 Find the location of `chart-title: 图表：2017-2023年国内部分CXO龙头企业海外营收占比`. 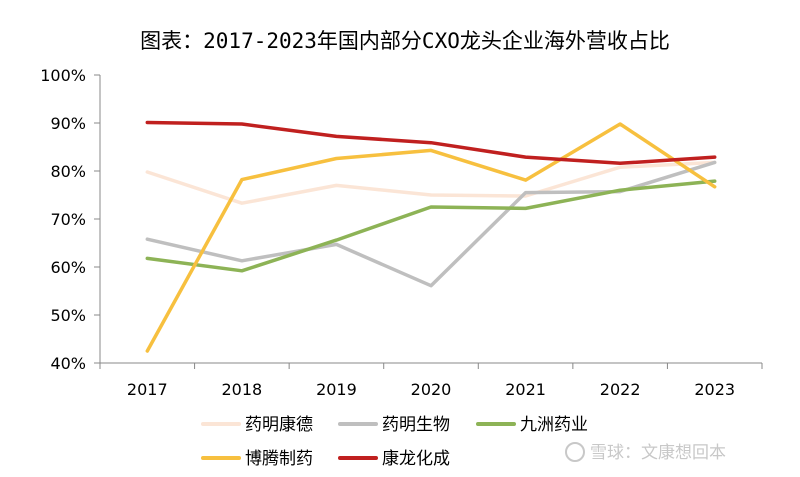

chart-title: 图表：2017-2023年国内部分CXO龙头企业海外营收占比 is located at coordinates (405, 41).